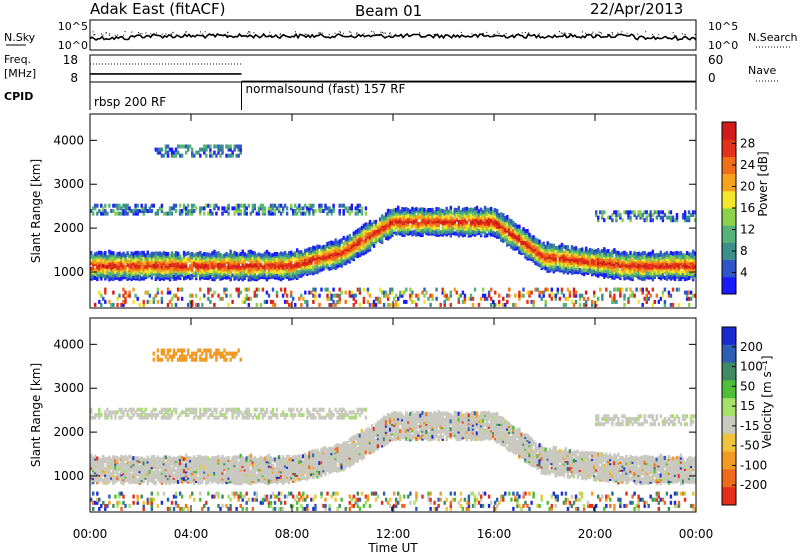 The width and height of the screenshot is (800, 558). What do you see at coordinates (70, 60) in the screenshot?
I see `freq-ytick-top: 18` at bounding box center [70, 60].